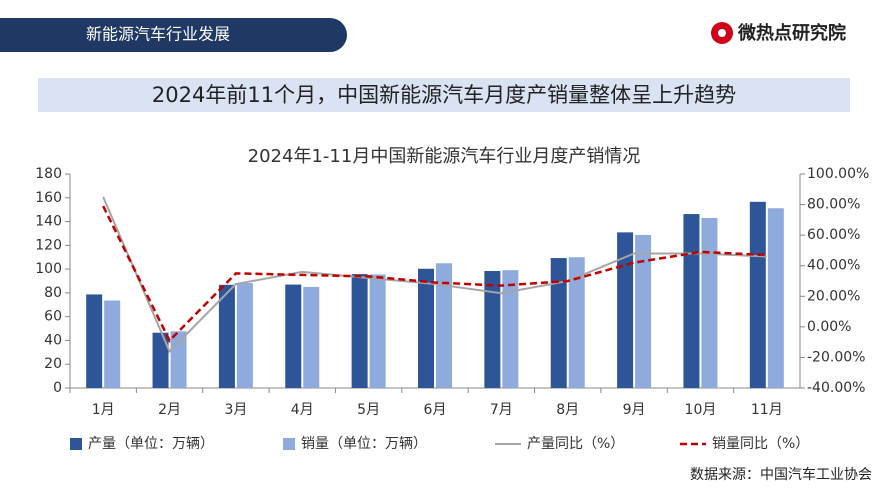 Image resolution: width=888 pixels, height=500 pixels. What do you see at coordinates (781, 474) in the screenshot?
I see `source: 数据来源：中国汽车工业协会` at bounding box center [781, 474].